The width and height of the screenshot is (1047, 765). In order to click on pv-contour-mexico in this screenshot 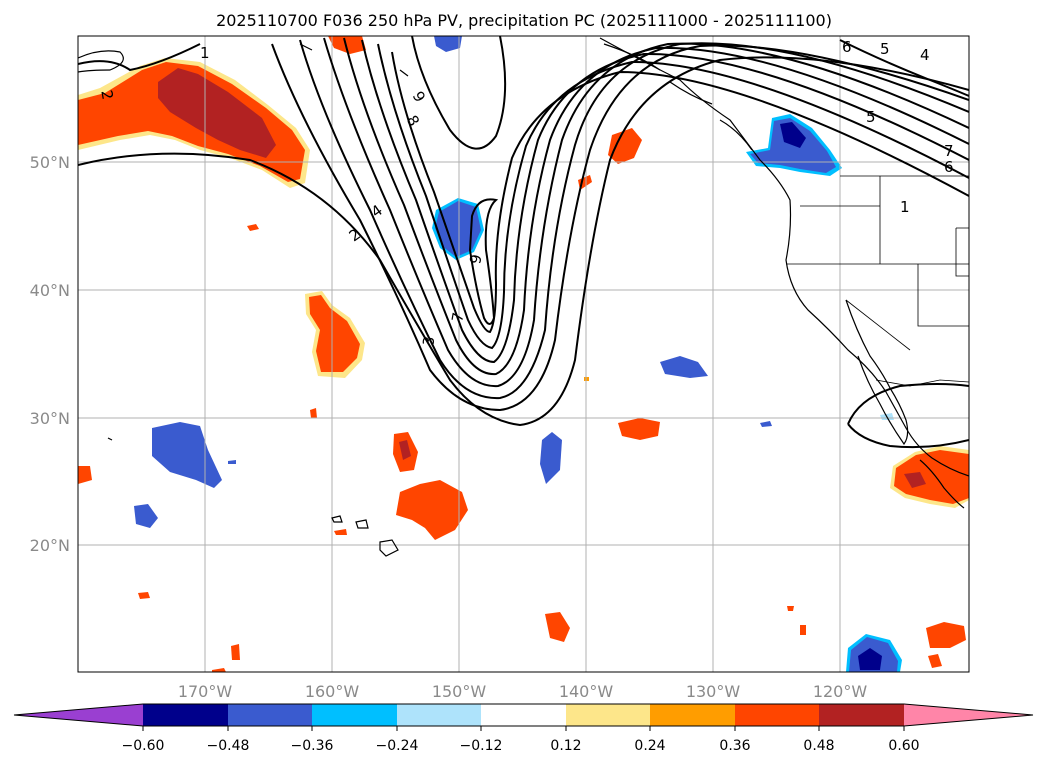, I will do `click(908, 416)`.